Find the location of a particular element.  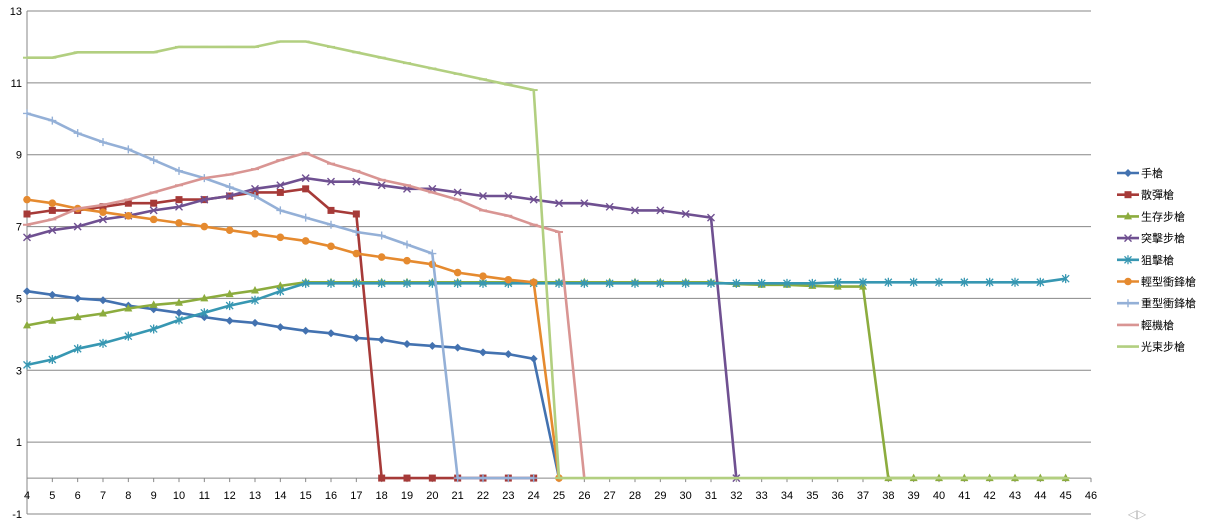

x-tick-label: 35 is located at coordinates (812, 496).